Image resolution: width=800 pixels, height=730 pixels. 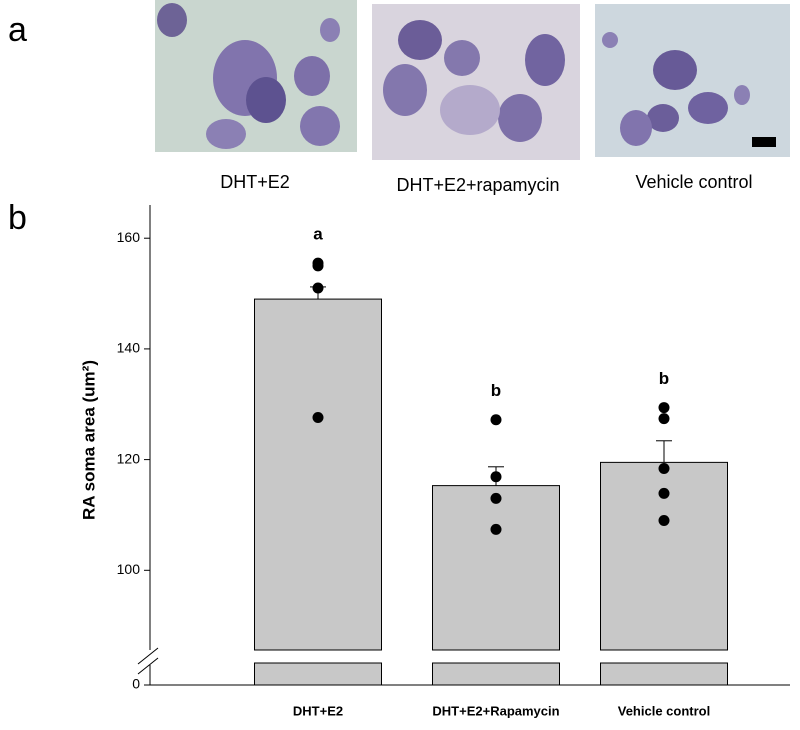 I want to click on caption: Vehicle control, so click(x=693, y=182).